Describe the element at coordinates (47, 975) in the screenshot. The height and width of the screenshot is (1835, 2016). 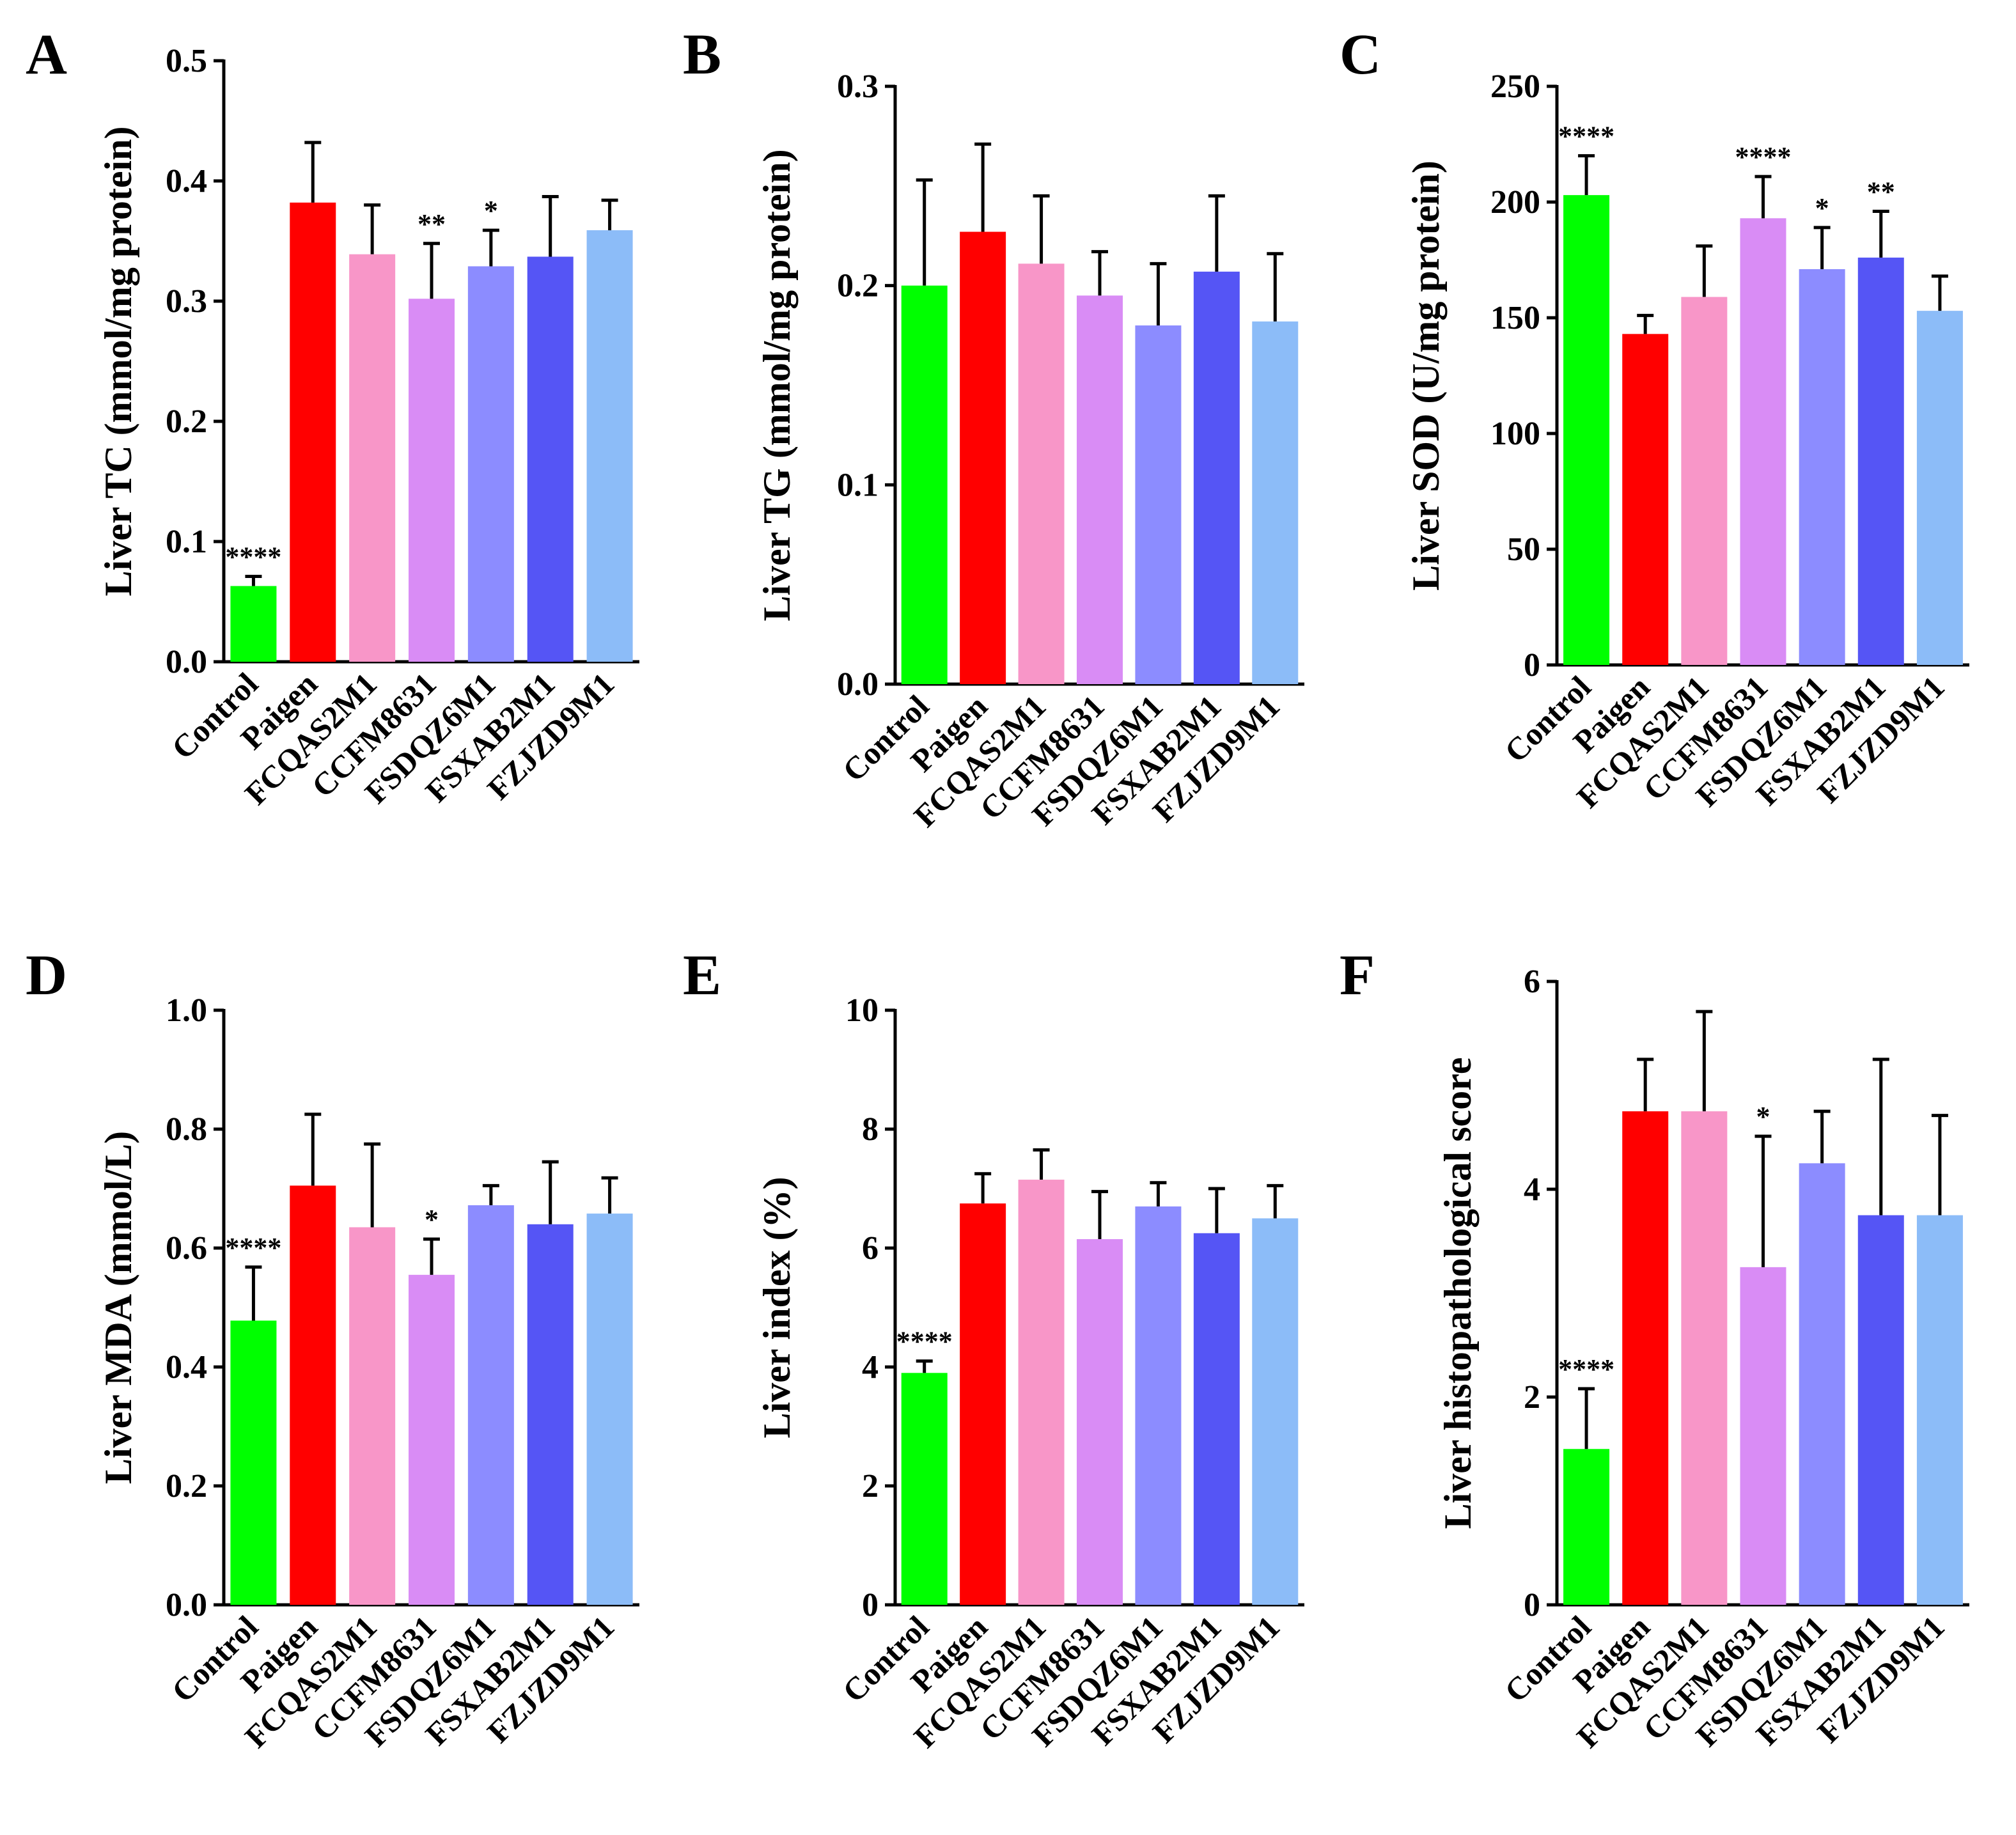
I see `panel-letter: D` at that location.